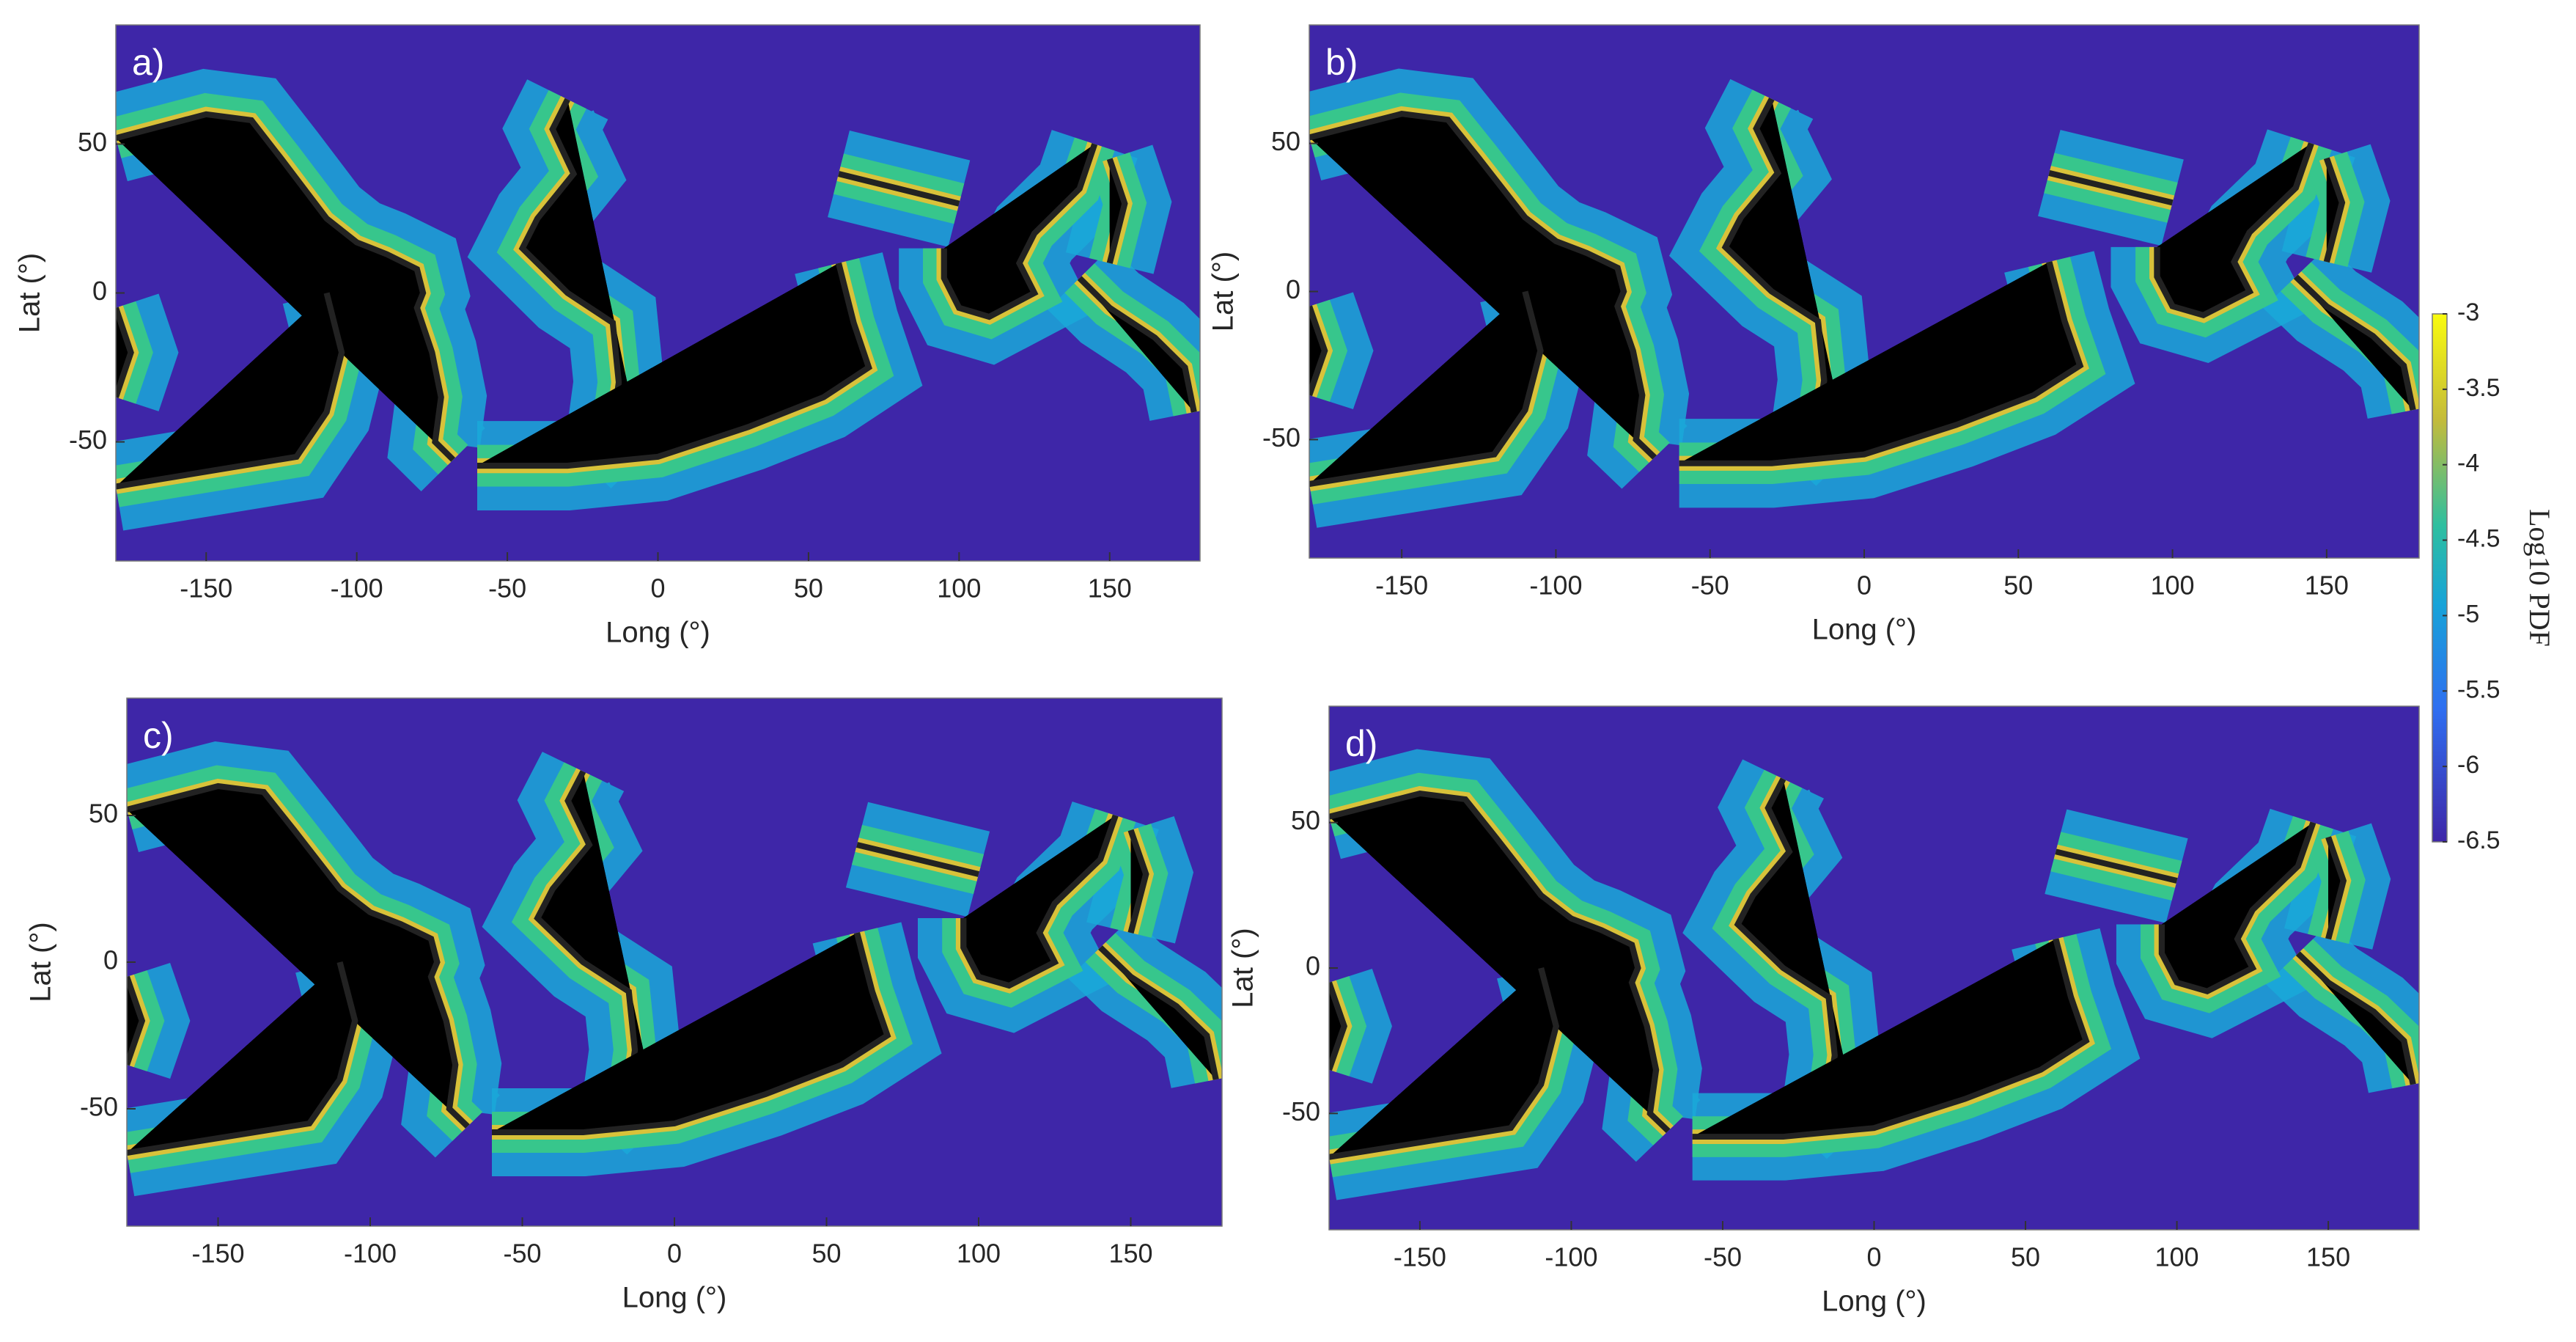 This screenshot has height=1342, width=2576. Describe the element at coordinates (2440, 578) in the screenshot. I see `colorbar-gradient` at that location.